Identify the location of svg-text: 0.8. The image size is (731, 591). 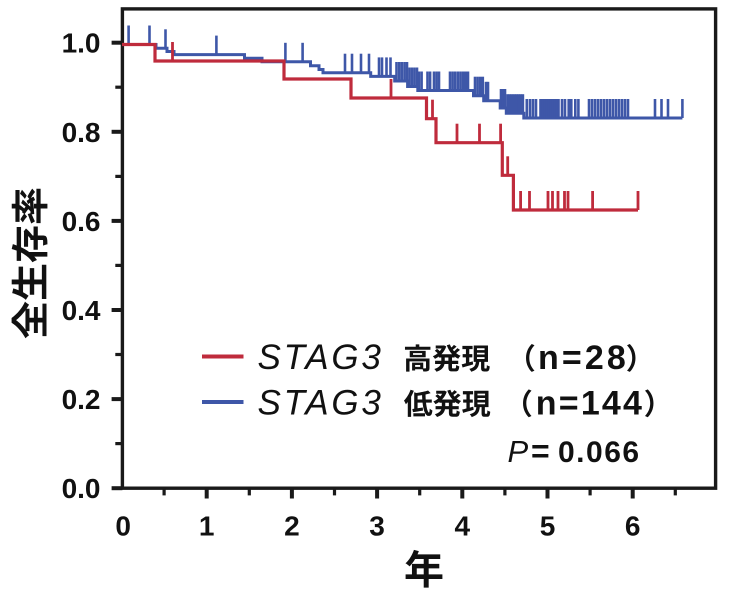
(81, 132).